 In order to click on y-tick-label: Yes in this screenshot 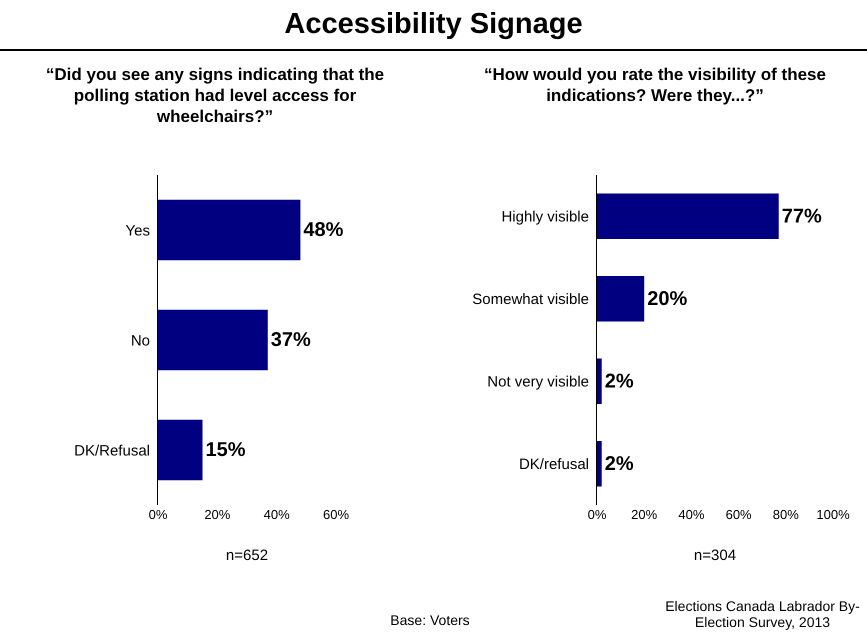, I will do `click(138, 231)`.